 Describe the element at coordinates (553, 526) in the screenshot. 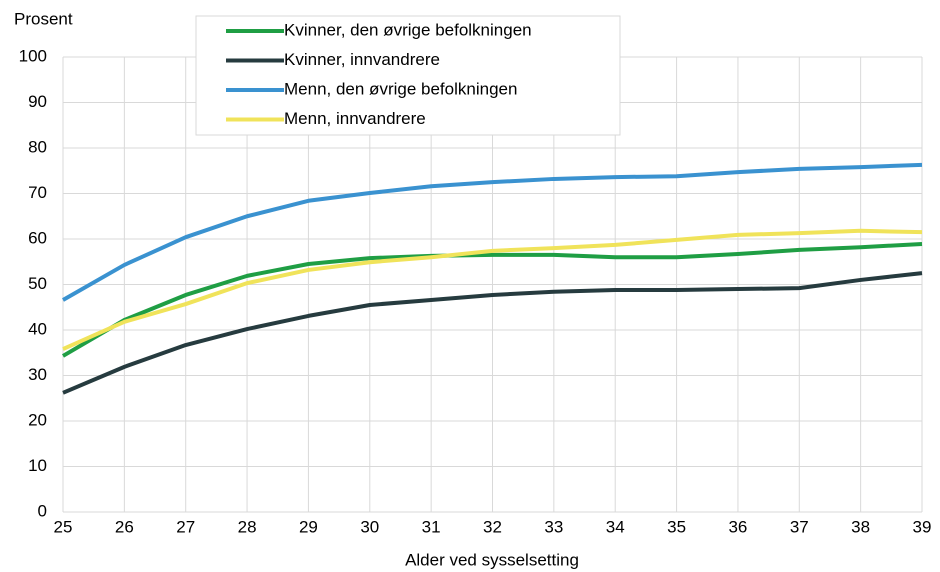

I see `x-tick-label: 33` at that location.